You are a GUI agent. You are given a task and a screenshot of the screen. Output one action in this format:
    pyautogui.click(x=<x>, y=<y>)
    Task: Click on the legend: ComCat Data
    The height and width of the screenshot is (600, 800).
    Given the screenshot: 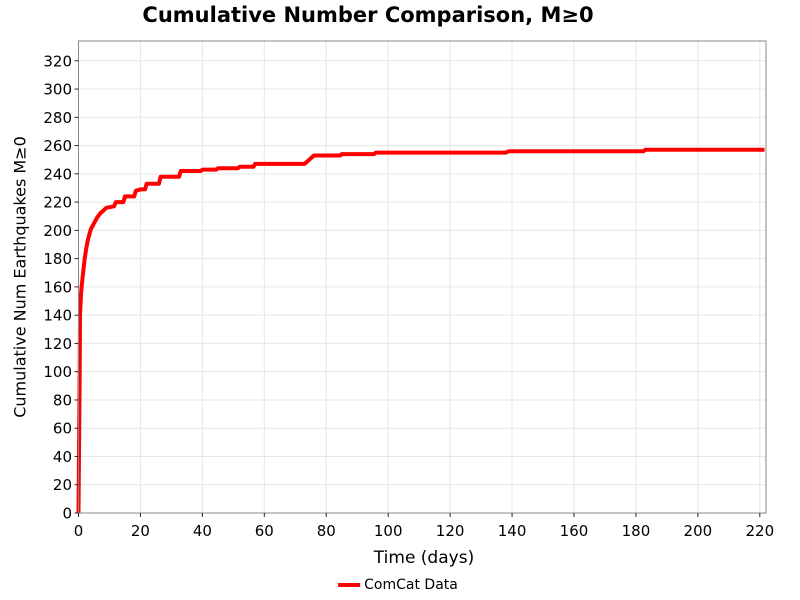 What is the action you would take?
    pyautogui.click(x=398, y=585)
    